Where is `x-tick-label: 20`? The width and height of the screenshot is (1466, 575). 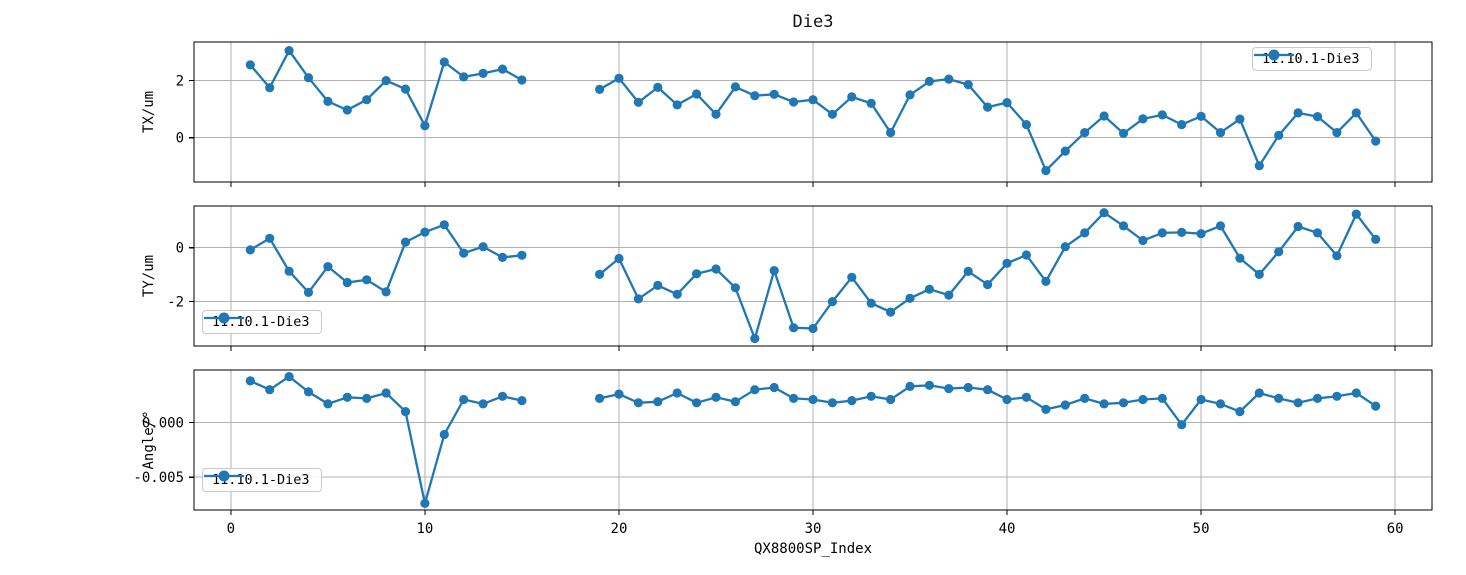
x-tick-label: 20 is located at coordinates (619, 529).